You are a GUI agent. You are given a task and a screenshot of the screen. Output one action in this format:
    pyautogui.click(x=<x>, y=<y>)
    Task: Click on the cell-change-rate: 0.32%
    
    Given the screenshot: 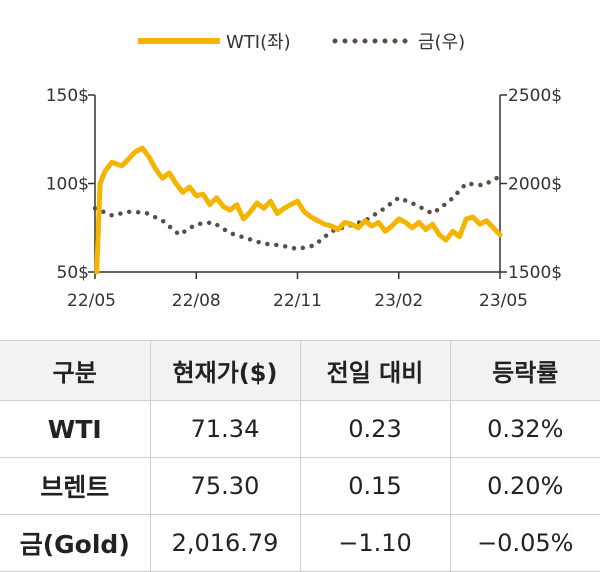 What is the action you would take?
    pyautogui.click(x=524, y=429)
    